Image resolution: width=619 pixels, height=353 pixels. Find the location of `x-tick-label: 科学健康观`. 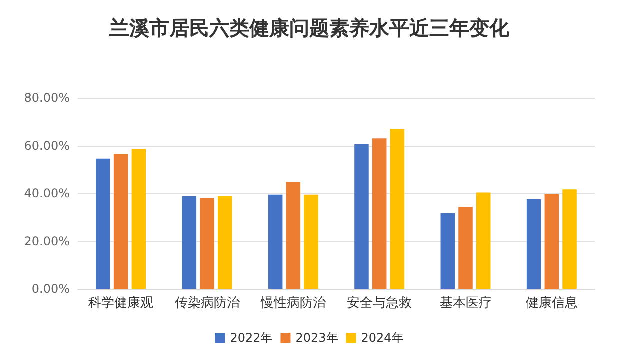

x-tick-label: 科学健康观 is located at coordinates (121, 303).